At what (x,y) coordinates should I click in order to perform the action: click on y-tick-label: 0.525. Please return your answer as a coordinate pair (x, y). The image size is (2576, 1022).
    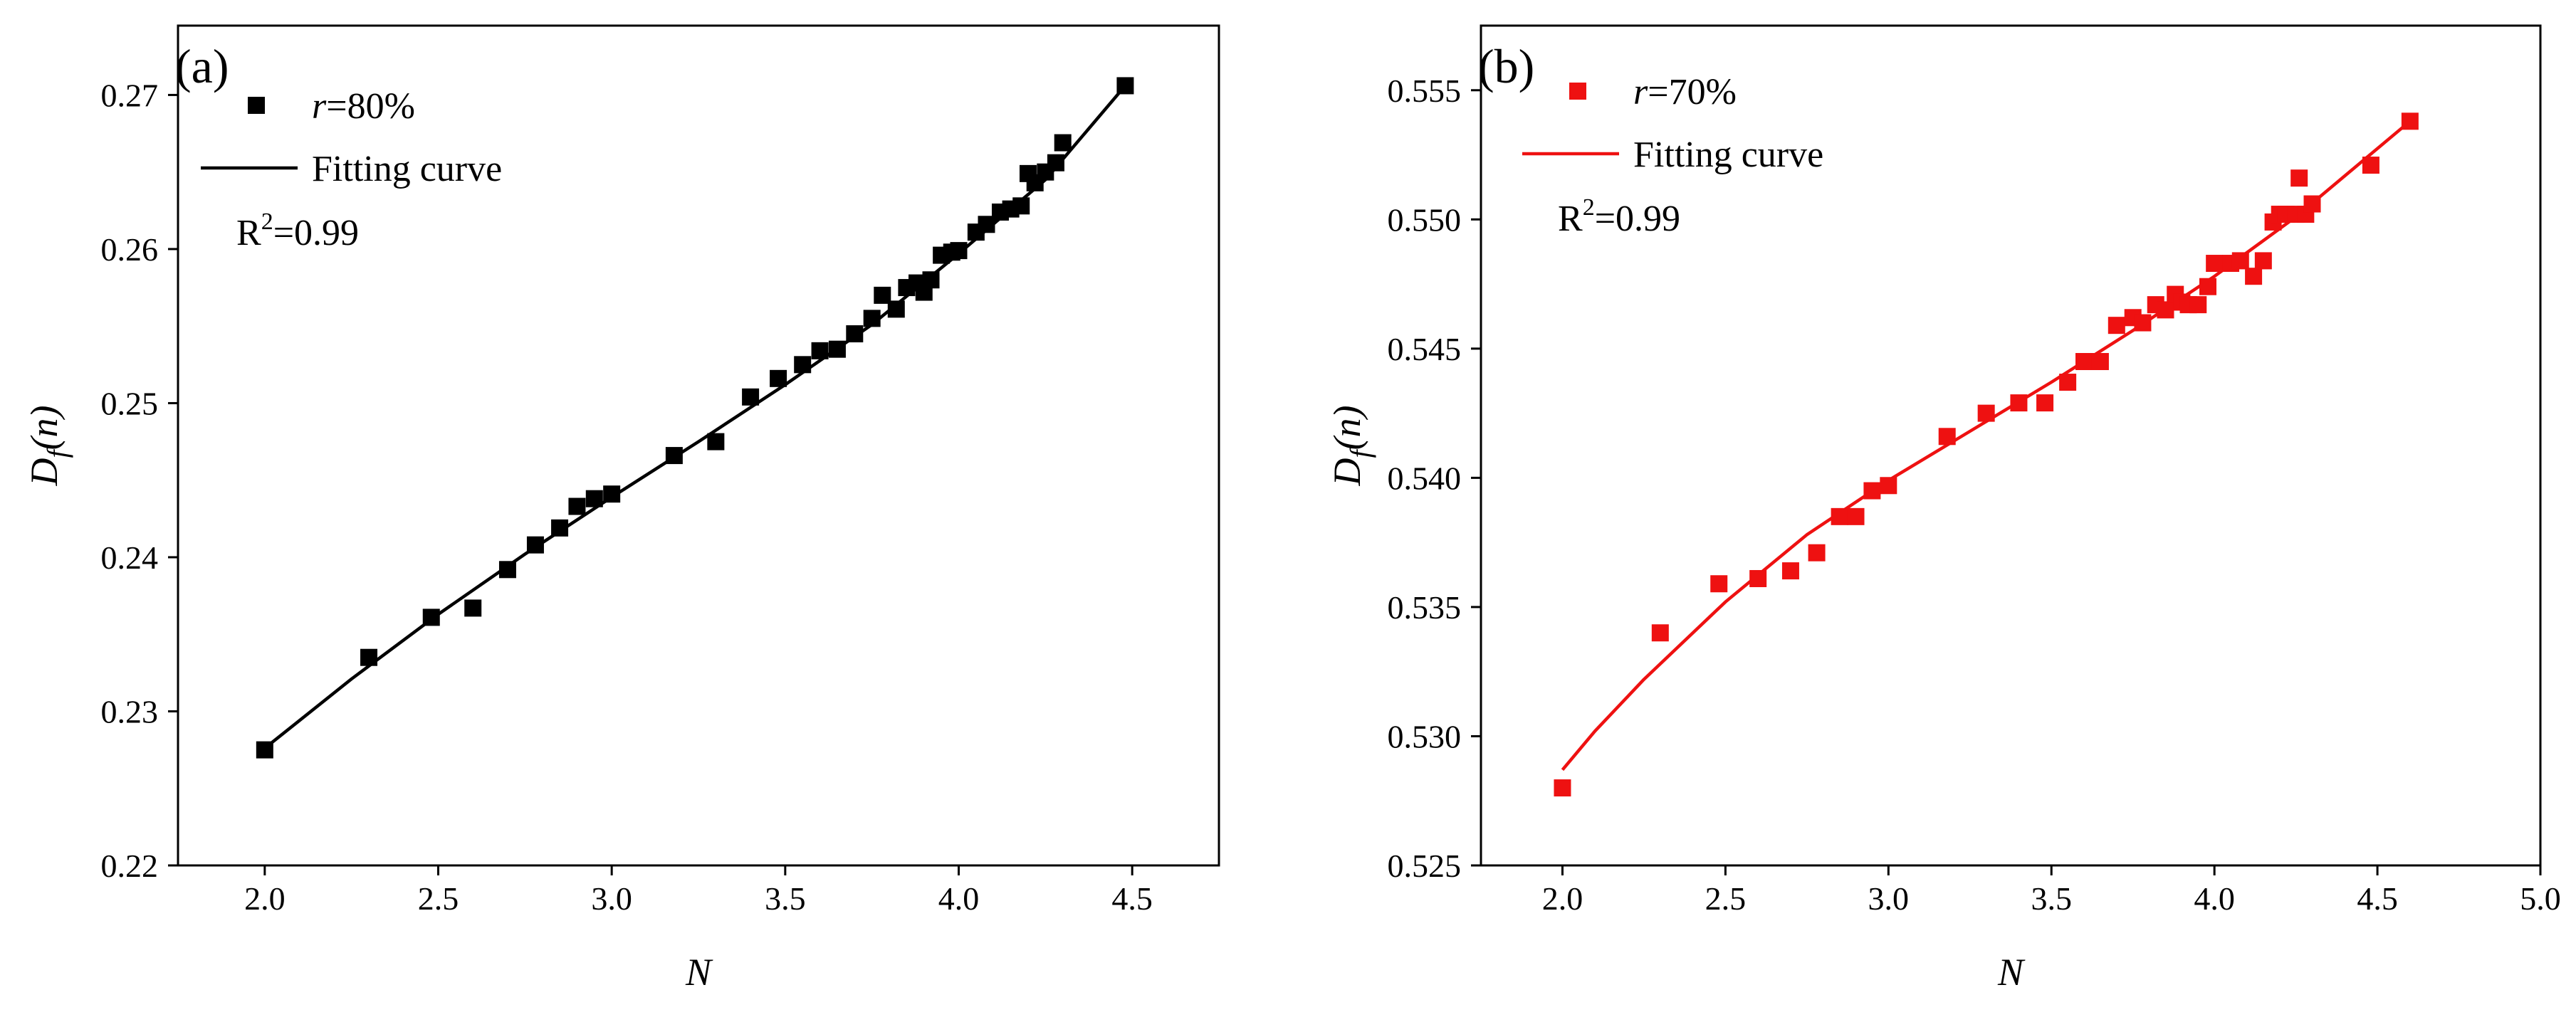
    Looking at the image, I should click on (1425, 866).